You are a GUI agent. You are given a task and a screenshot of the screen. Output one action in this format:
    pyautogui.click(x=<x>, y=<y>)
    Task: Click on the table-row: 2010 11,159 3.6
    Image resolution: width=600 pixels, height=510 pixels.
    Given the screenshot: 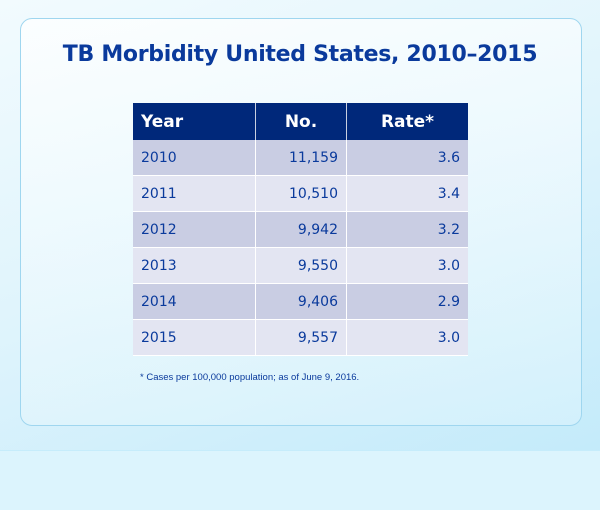 What is the action you would take?
    pyautogui.click(x=300, y=158)
    